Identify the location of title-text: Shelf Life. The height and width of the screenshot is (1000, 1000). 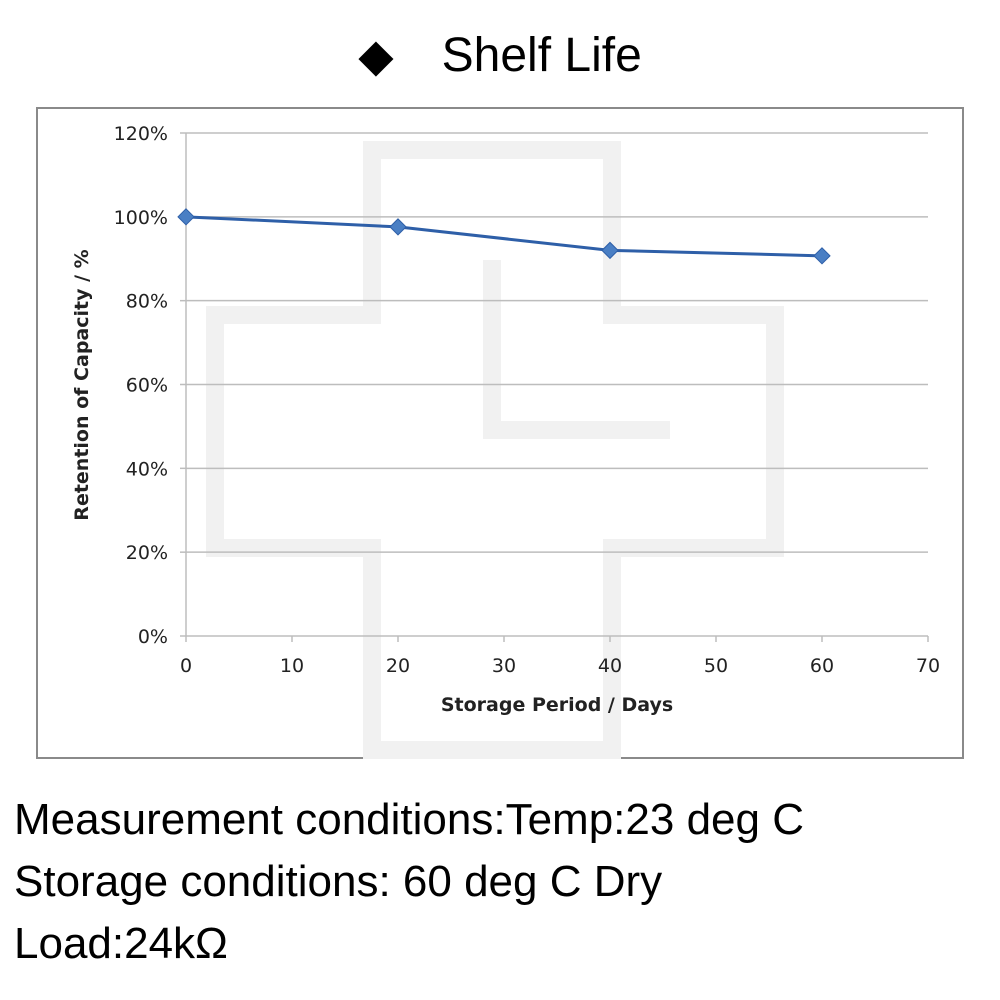
(541, 55).